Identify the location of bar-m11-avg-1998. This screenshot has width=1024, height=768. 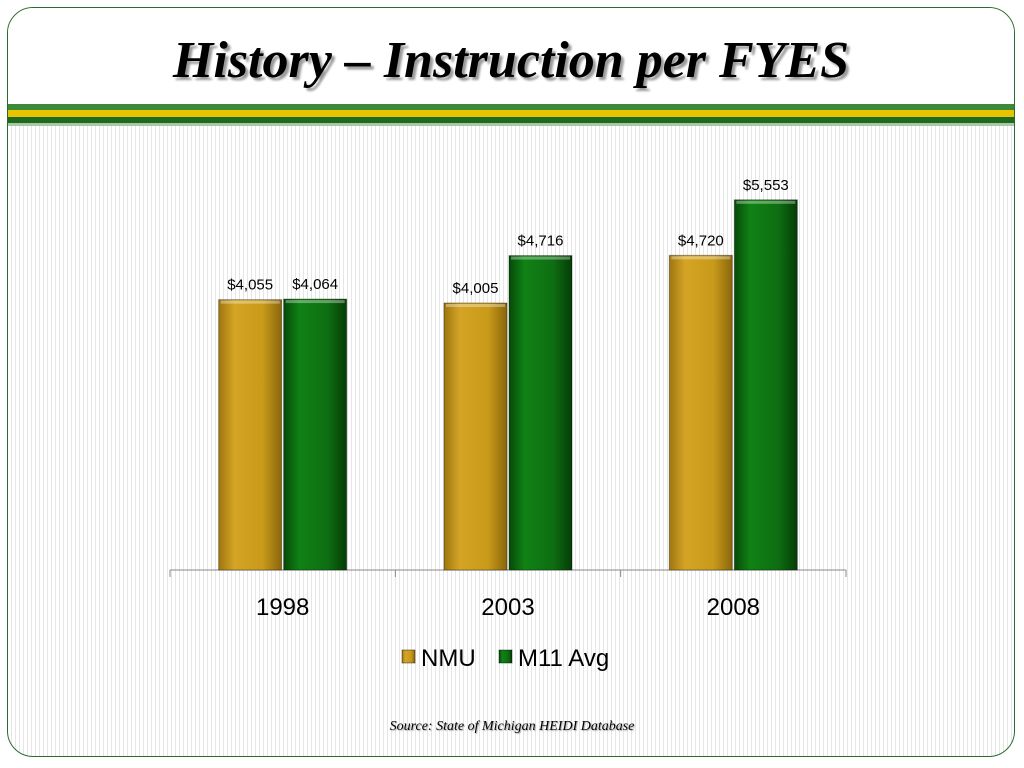
(315, 434).